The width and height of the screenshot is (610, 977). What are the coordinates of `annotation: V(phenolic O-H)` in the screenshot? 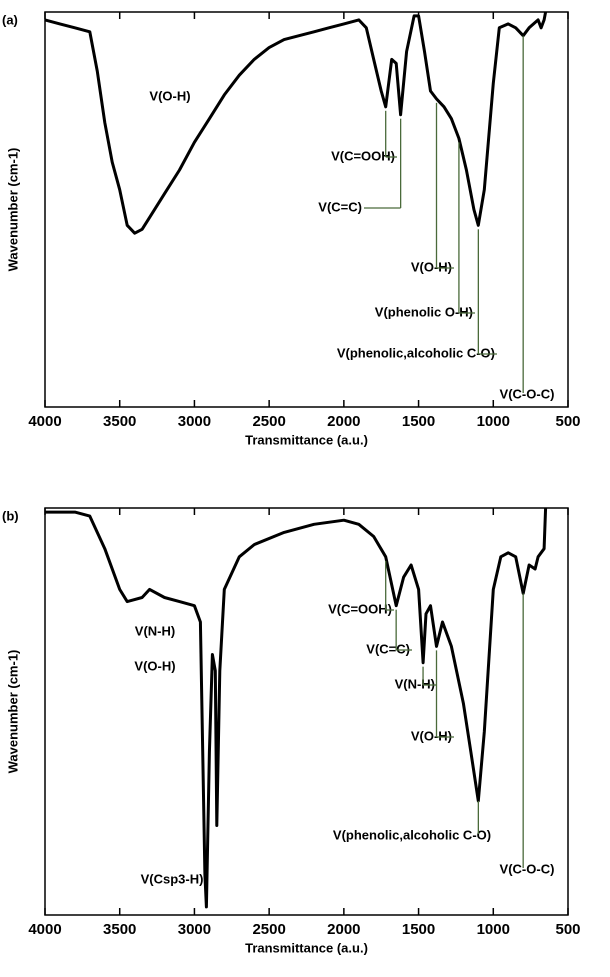 It's located at (424, 311).